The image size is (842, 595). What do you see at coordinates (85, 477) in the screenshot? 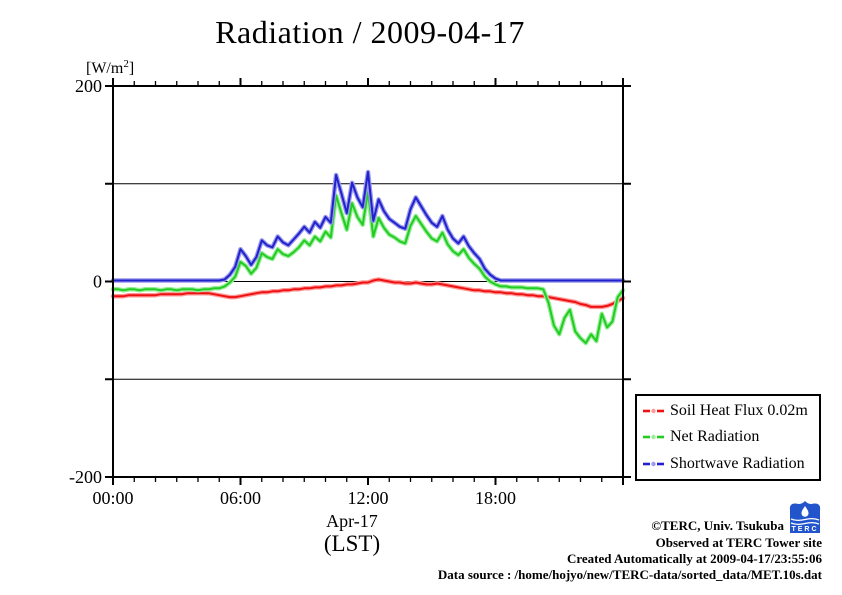
I see `y-tick-label-neg200: -200` at bounding box center [85, 477].